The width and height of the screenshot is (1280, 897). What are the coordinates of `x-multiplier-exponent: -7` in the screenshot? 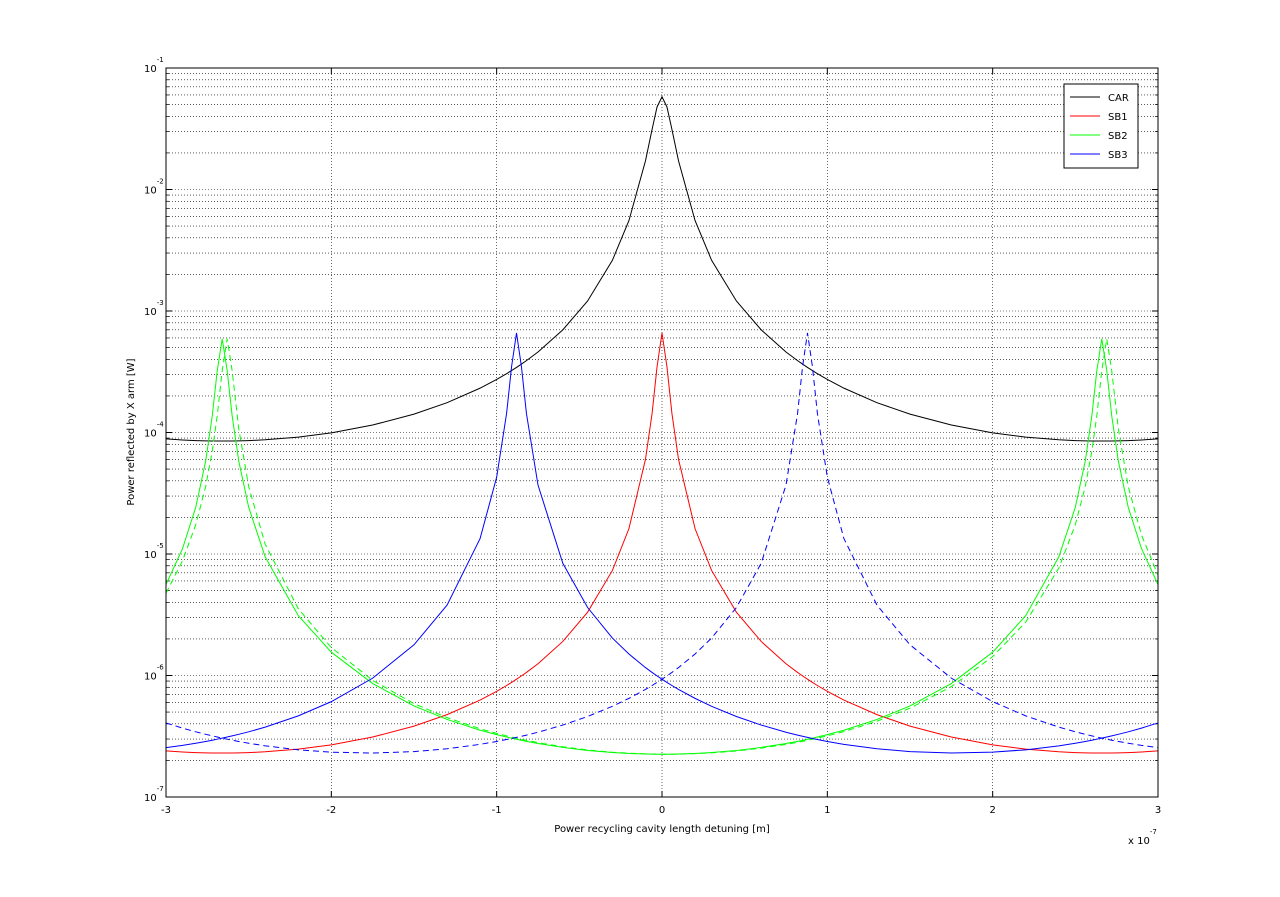 It's located at (1153, 832).